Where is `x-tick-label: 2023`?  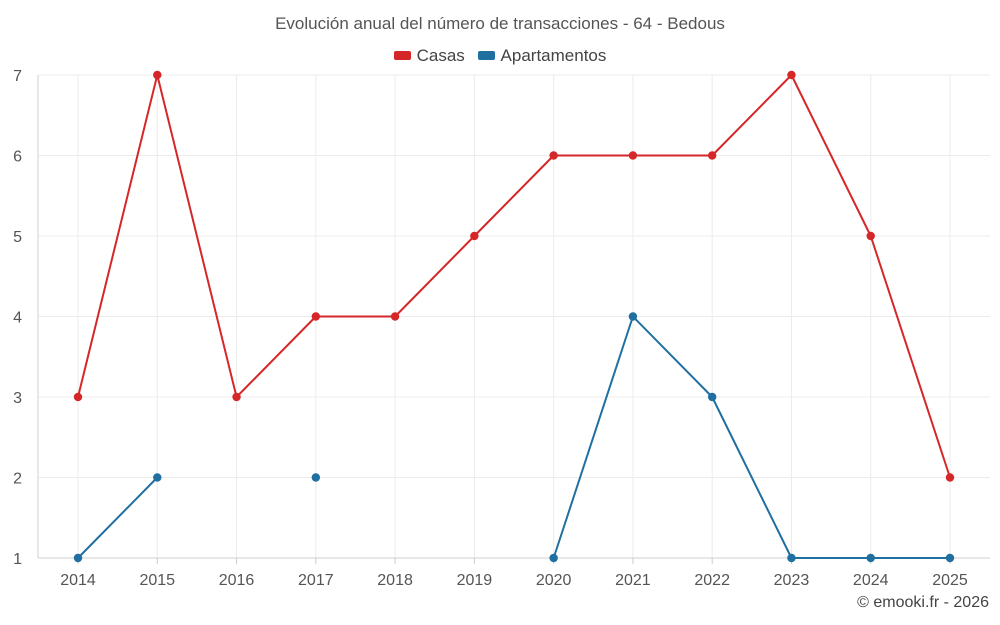 x-tick-label: 2023 is located at coordinates (792, 580).